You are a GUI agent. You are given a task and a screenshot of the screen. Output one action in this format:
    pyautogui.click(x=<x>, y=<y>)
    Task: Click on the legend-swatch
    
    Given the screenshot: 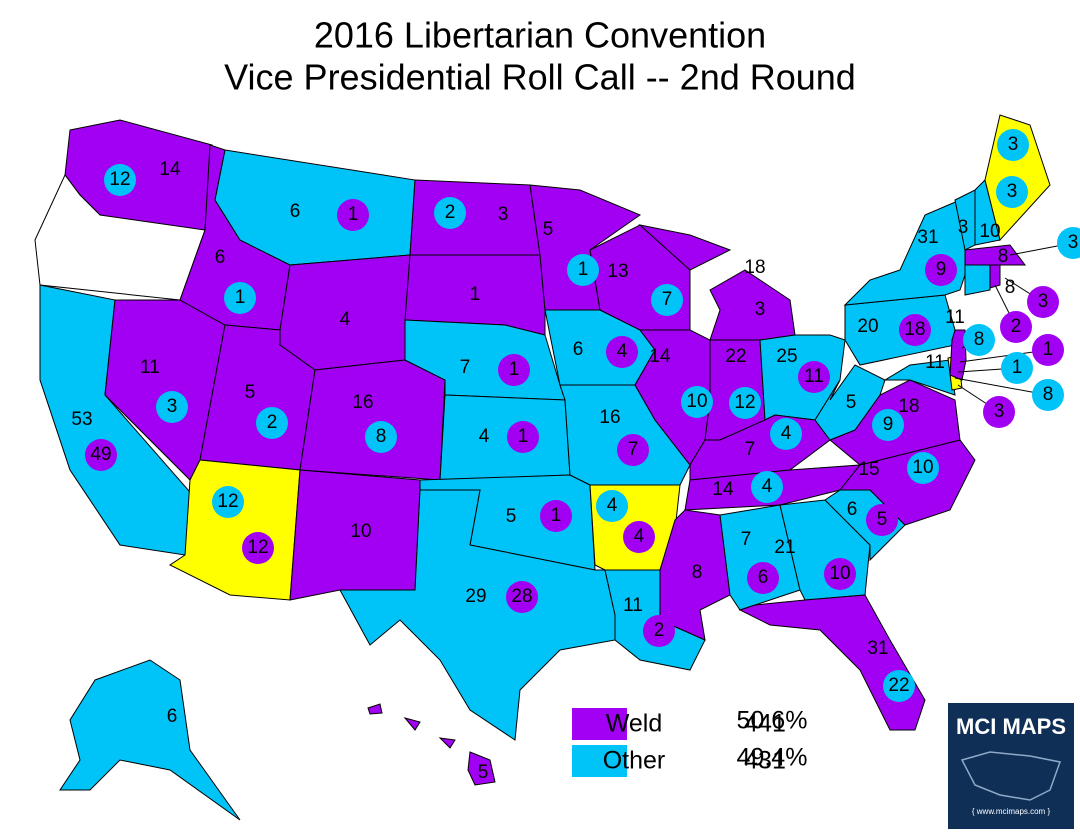 What is the action you would take?
    pyautogui.click(x=599, y=724)
    